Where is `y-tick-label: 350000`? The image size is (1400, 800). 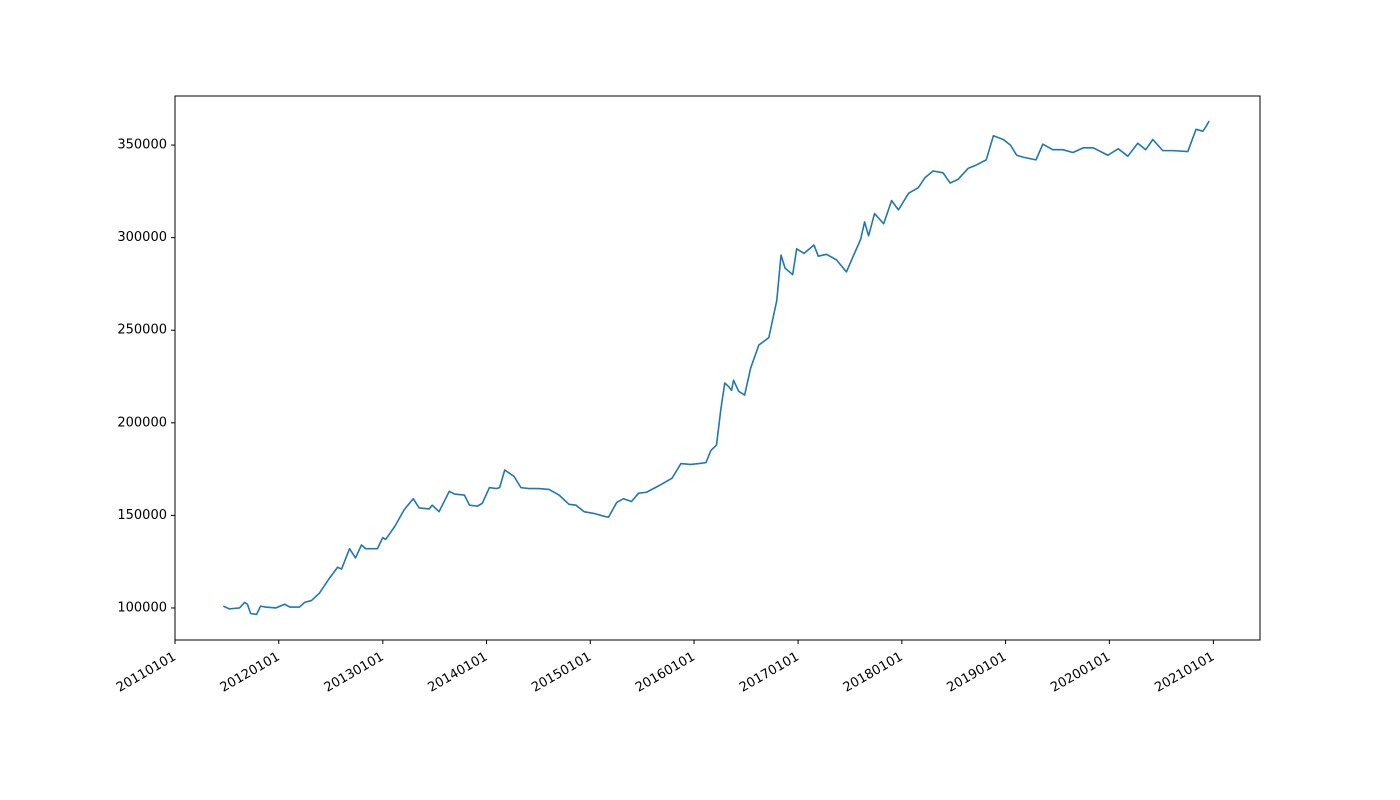
y-tick-label: 350000 is located at coordinates (142, 145).